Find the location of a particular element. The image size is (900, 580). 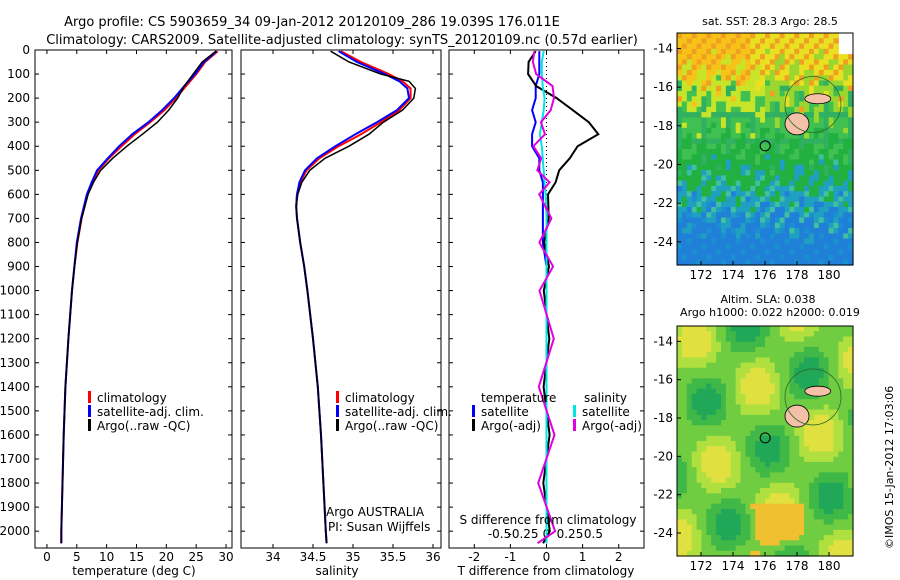

x-tick-label: 0 is located at coordinates (47, 557).